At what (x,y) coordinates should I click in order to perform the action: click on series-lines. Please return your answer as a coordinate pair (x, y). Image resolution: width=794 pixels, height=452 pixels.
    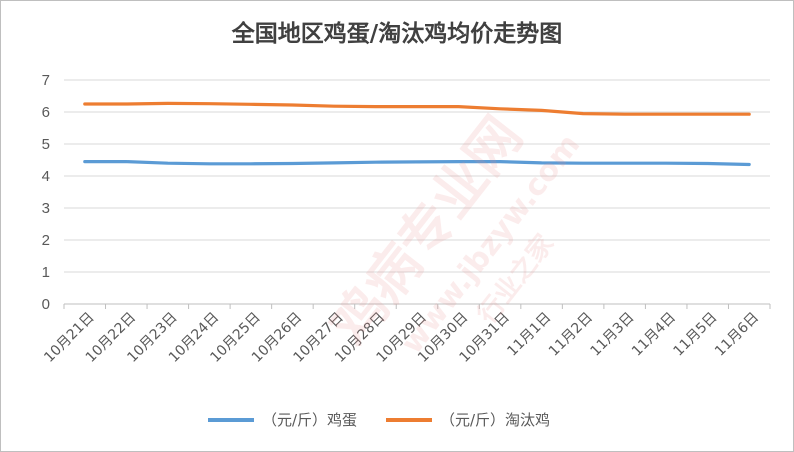
    Looking at the image, I should click on (417, 134).